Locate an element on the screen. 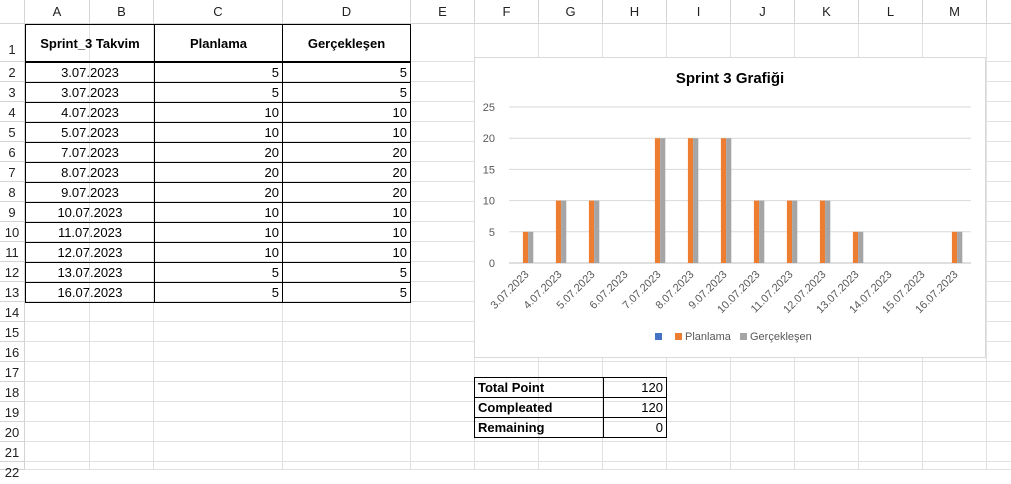 The height and width of the screenshot is (484, 1011). row-header-20: 20 is located at coordinates (12, 432).